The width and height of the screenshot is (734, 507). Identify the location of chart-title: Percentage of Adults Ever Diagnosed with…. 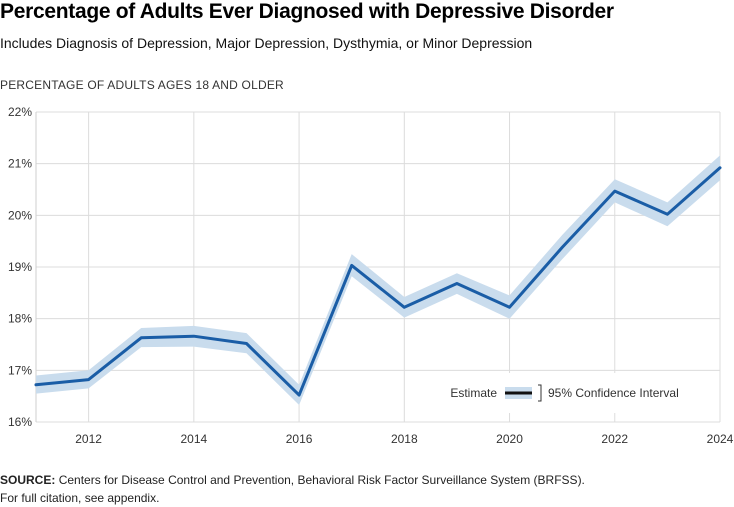
(307, 11).